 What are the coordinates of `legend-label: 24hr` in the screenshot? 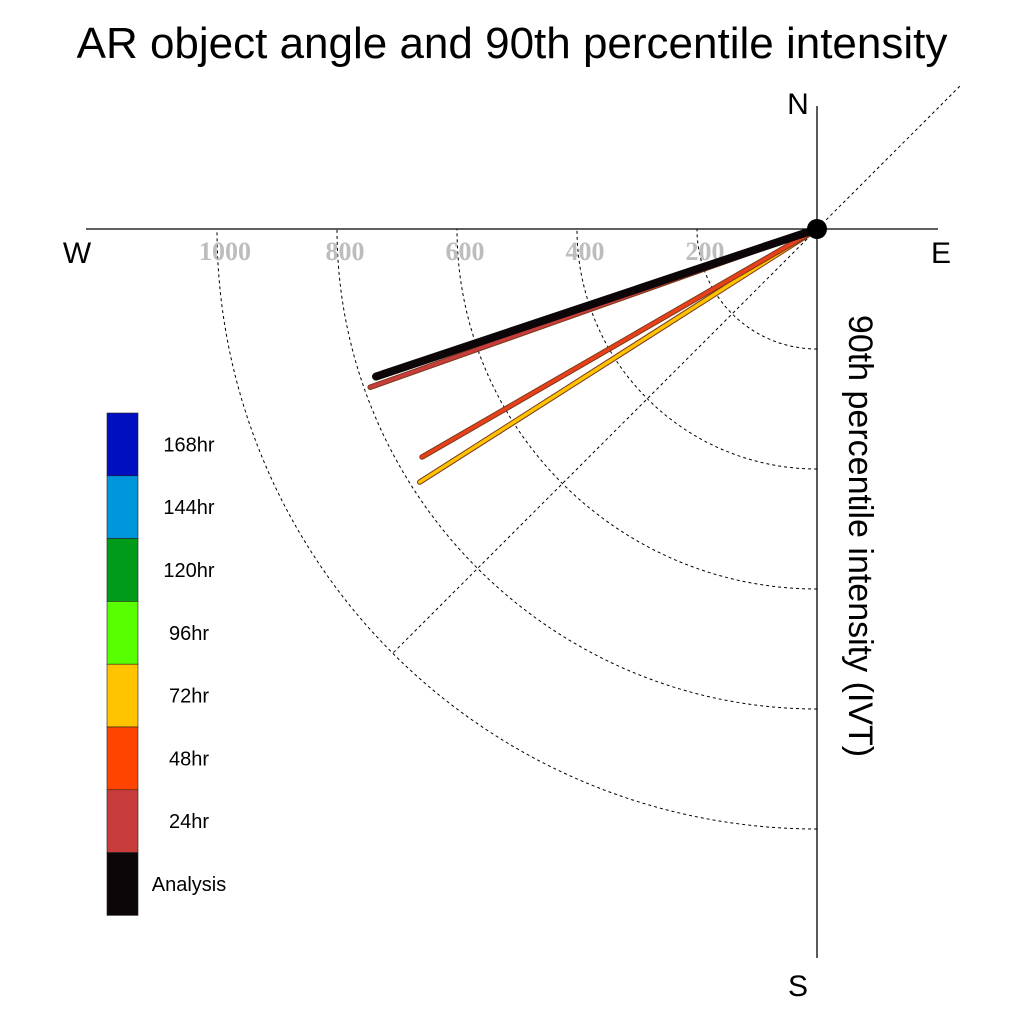 It's located at (189, 822).